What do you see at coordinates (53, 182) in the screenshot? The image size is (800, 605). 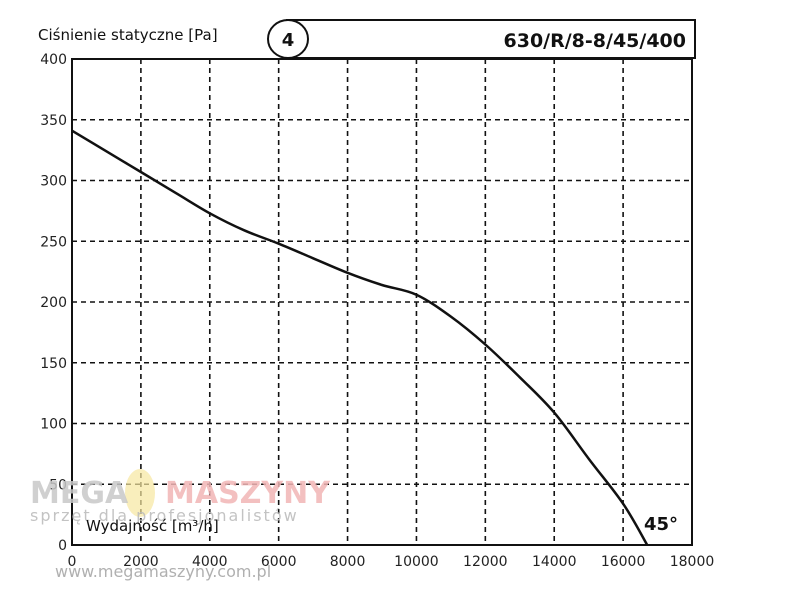 I see `y-tick-label: 300` at bounding box center [53, 182].